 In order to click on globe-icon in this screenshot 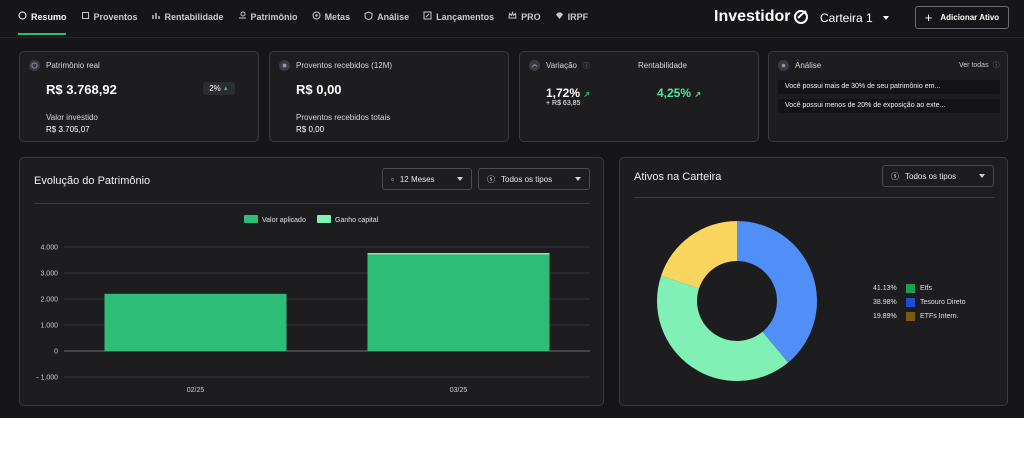, I will do `click(34, 65)`.